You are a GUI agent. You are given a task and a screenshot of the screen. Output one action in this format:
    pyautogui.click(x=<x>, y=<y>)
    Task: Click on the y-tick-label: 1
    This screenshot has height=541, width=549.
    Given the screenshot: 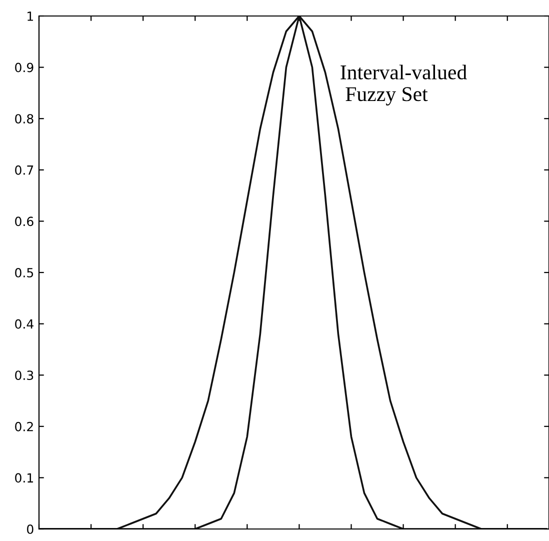 What is the action you would take?
    pyautogui.click(x=30, y=16)
    